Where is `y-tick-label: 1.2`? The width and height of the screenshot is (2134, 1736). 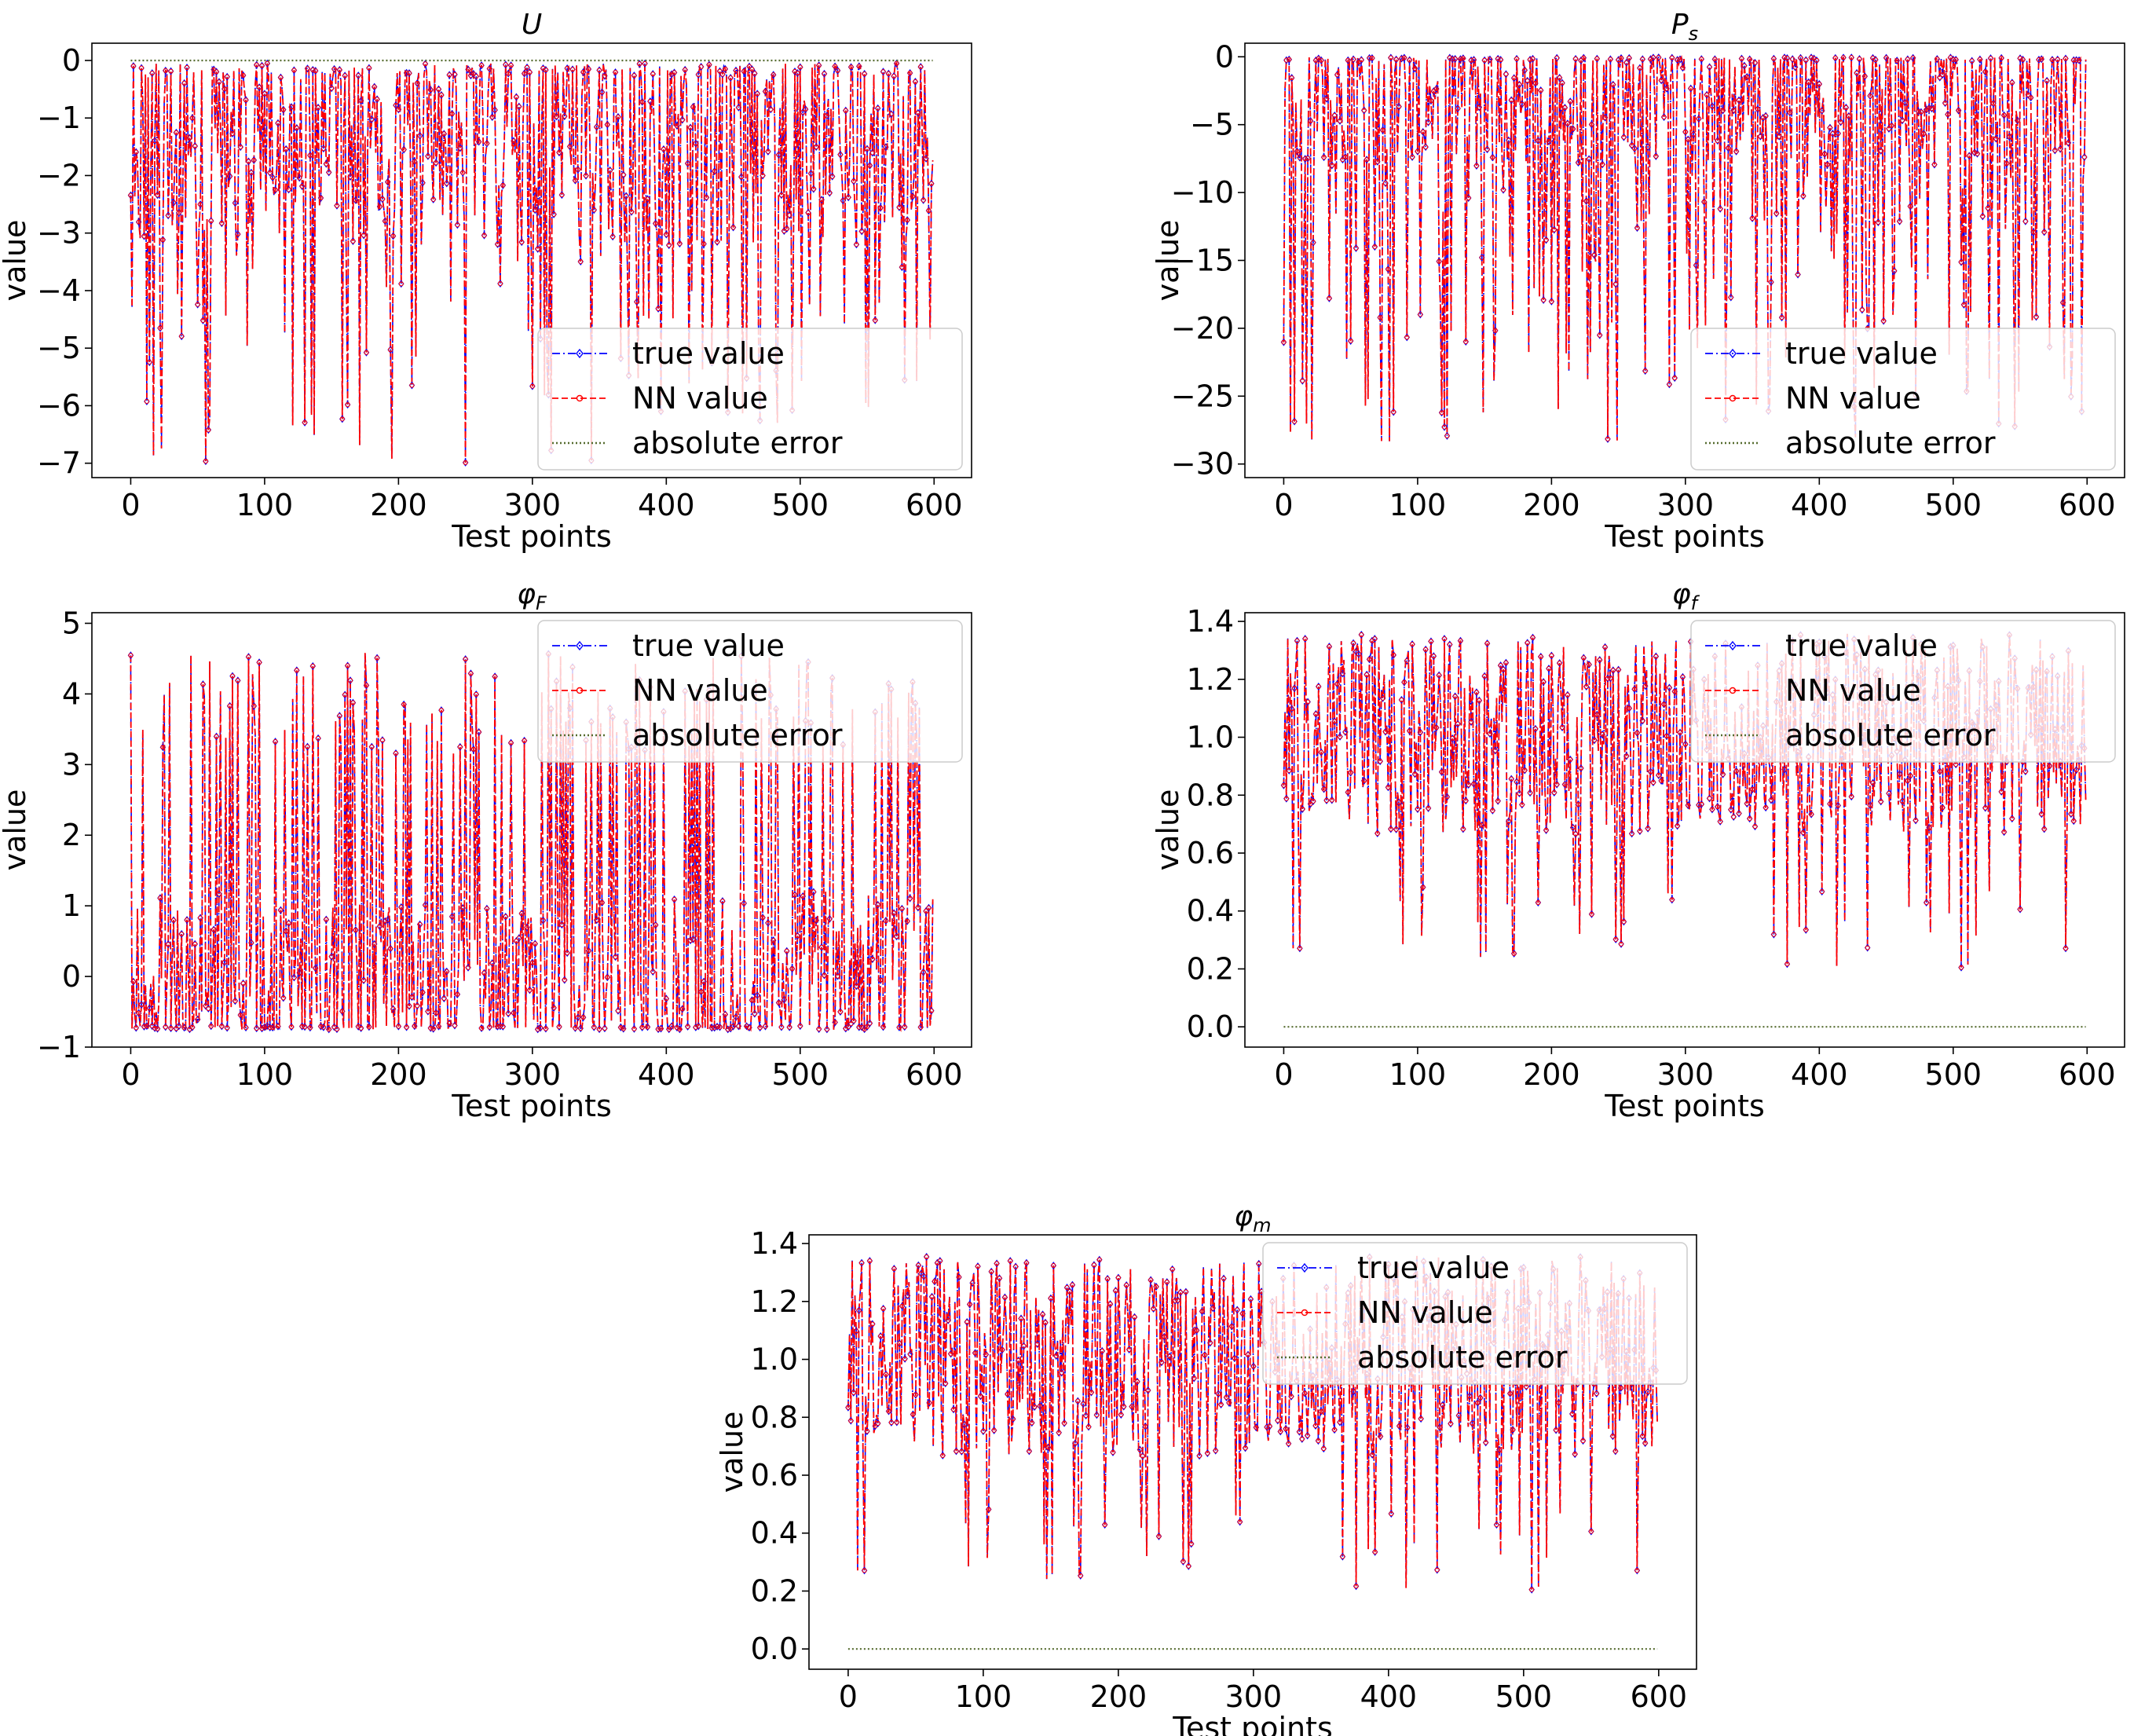 y-tick-label: 1.2 is located at coordinates (774, 1301).